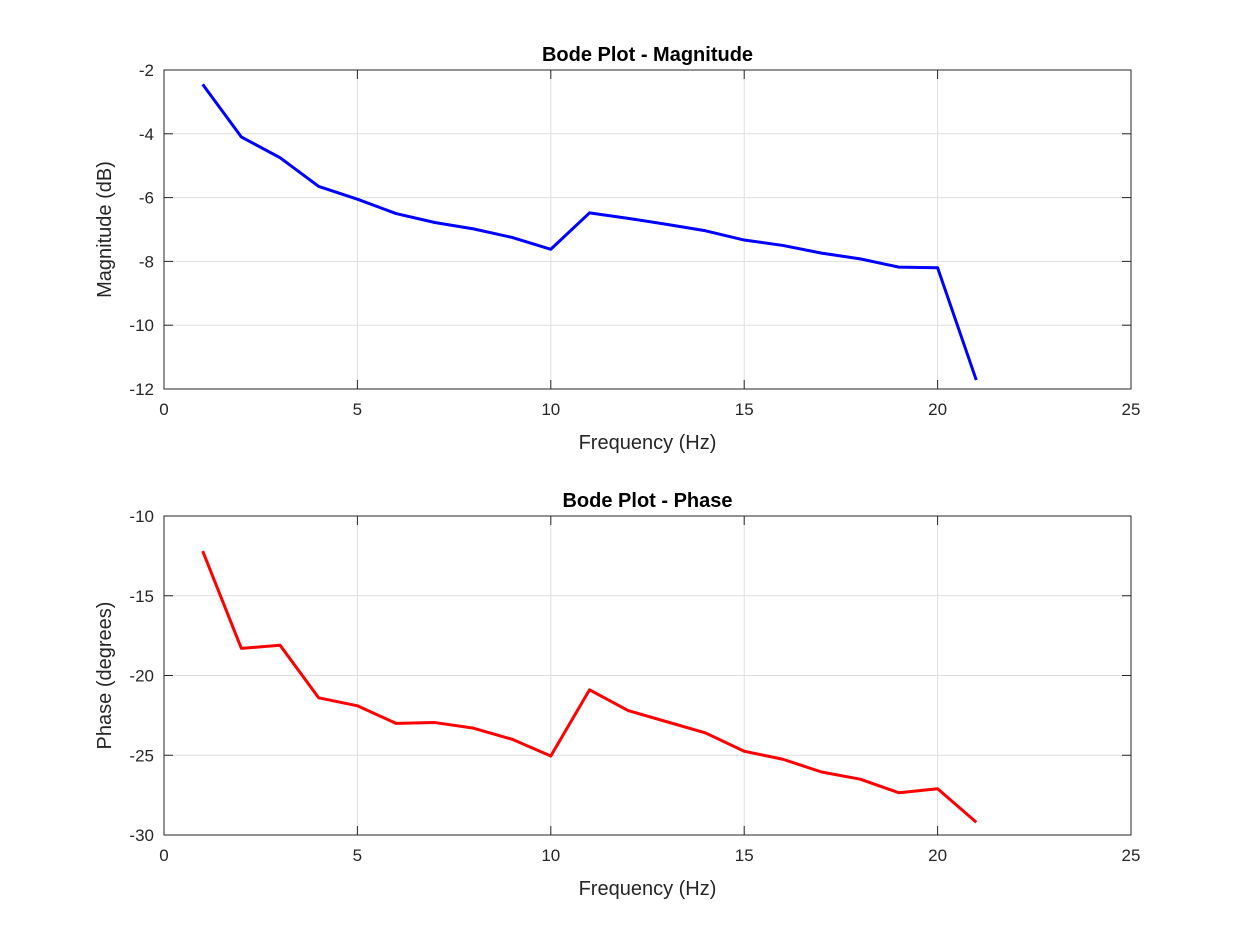 Image resolution: width=1250 pixels, height=943 pixels. Describe the element at coordinates (141, 676) in the screenshot. I see `phase-y-tick-label: -20` at that location.